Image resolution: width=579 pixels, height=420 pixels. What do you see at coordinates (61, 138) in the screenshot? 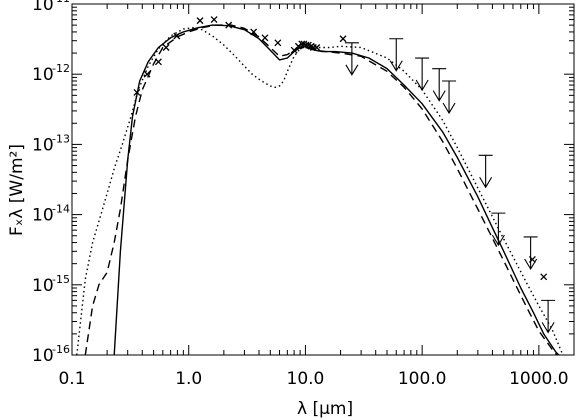
I see `y-tick-exponent: -13` at bounding box center [61, 138].